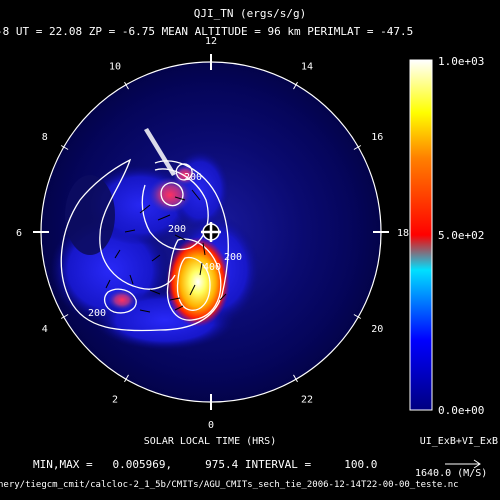 Image resolution: width=500 pixels, height=500 pixels. I want to click on chart-title: QJI_TN (ergs/s/g), so click(250, 13).